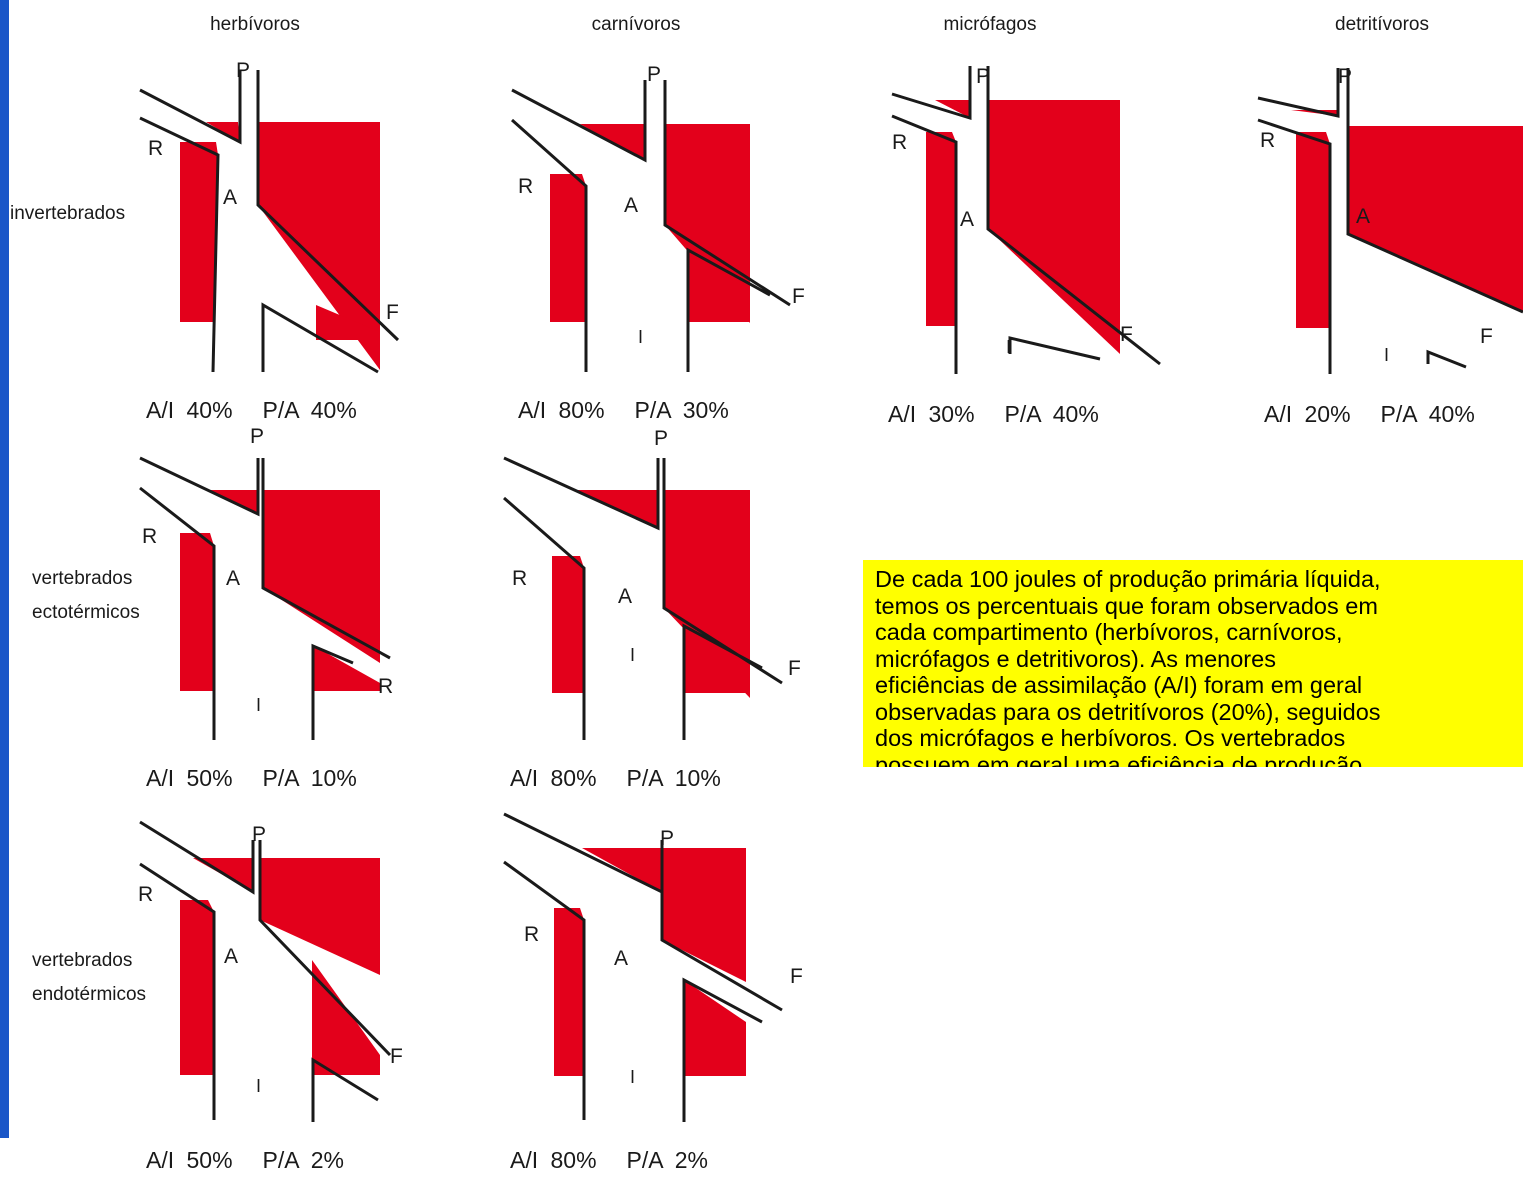  Describe the element at coordinates (255, 24) in the screenshot. I see `column-header-herbivoros: herbívoros` at that location.